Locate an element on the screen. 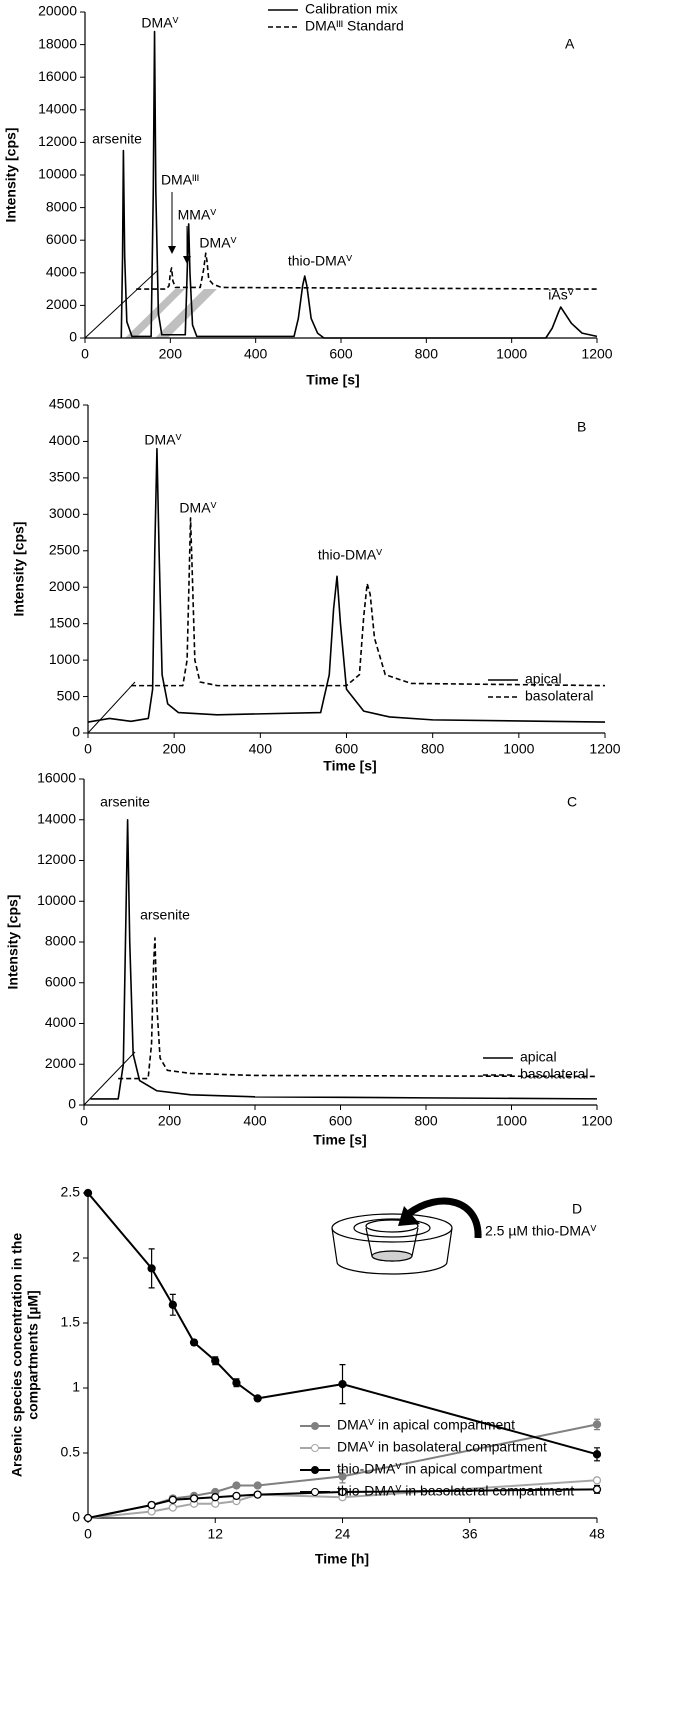  y-axis-title: compartments [µM] is located at coordinates (33, 1354).